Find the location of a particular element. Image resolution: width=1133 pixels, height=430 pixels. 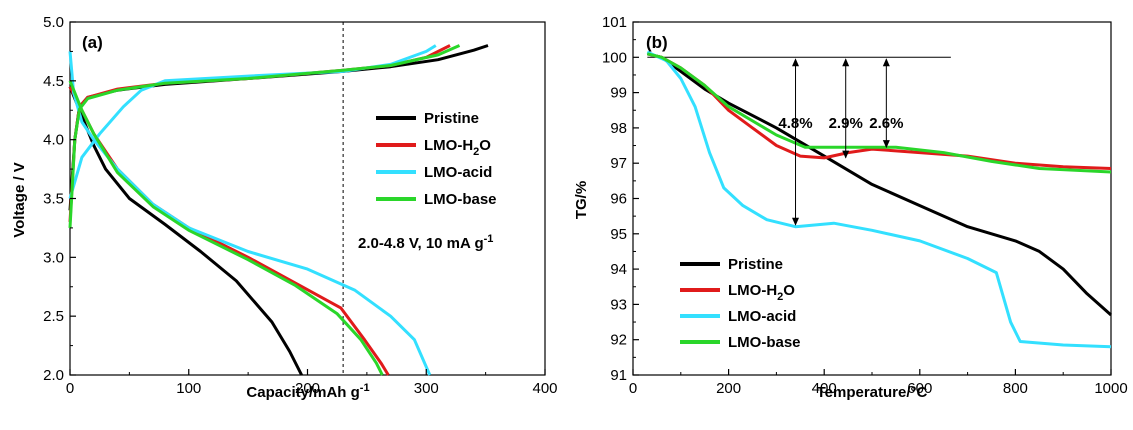

chart-b-loss-annotations: 4.8% 2.9% 2.6% is located at coordinates (840, 142).